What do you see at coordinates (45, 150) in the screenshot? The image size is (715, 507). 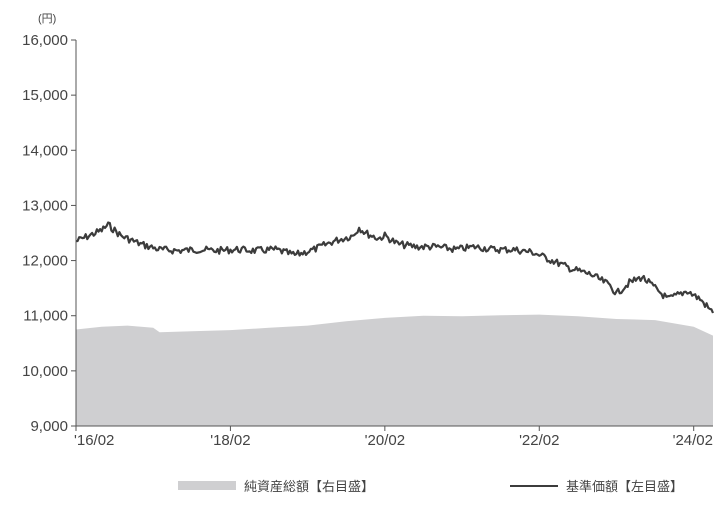 I see `y-tick-label: 14,000` at bounding box center [45, 150].